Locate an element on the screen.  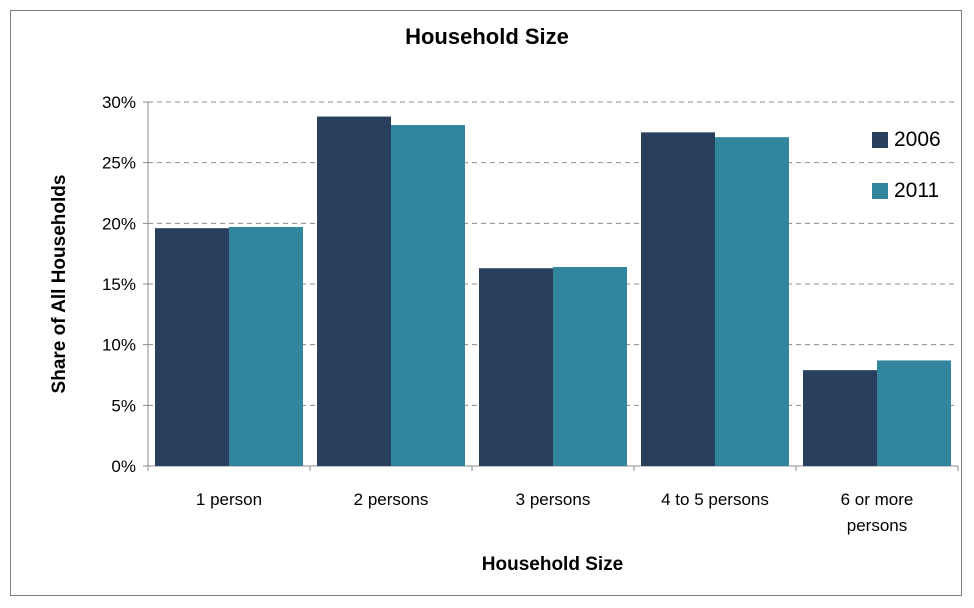
legend-item-2011: 2011 is located at coordinates (906, 191).